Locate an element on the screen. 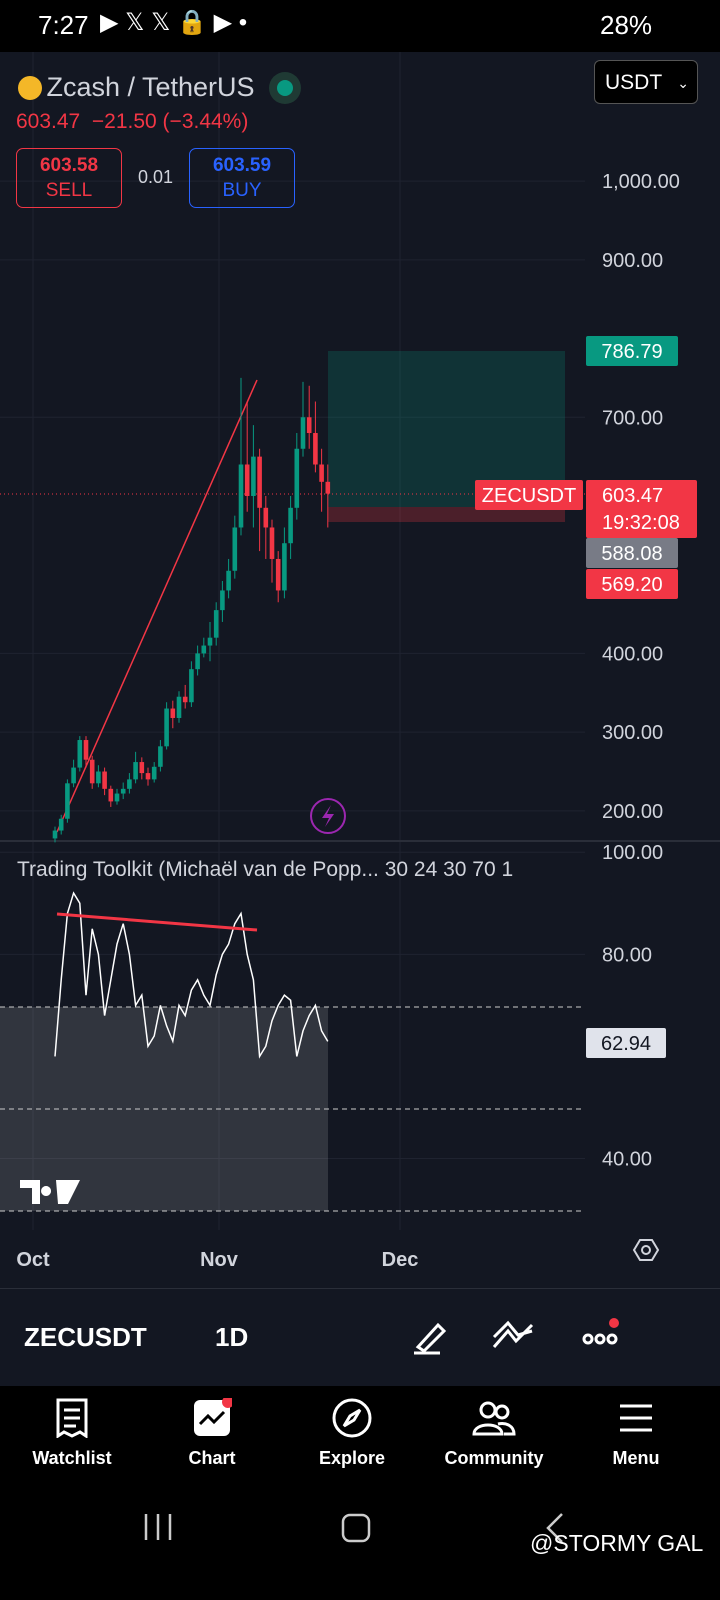 The image size is (720, 1600). x-tick-label: Dec is located at coordinates (400, 1260).